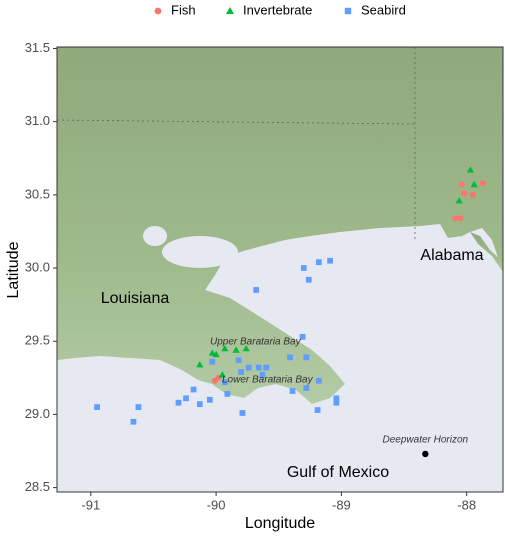  What do you see at coordinates (37, 47) in the screenshot?
I see `y-tick-label: 31.5` at bounding box center [37, 47].